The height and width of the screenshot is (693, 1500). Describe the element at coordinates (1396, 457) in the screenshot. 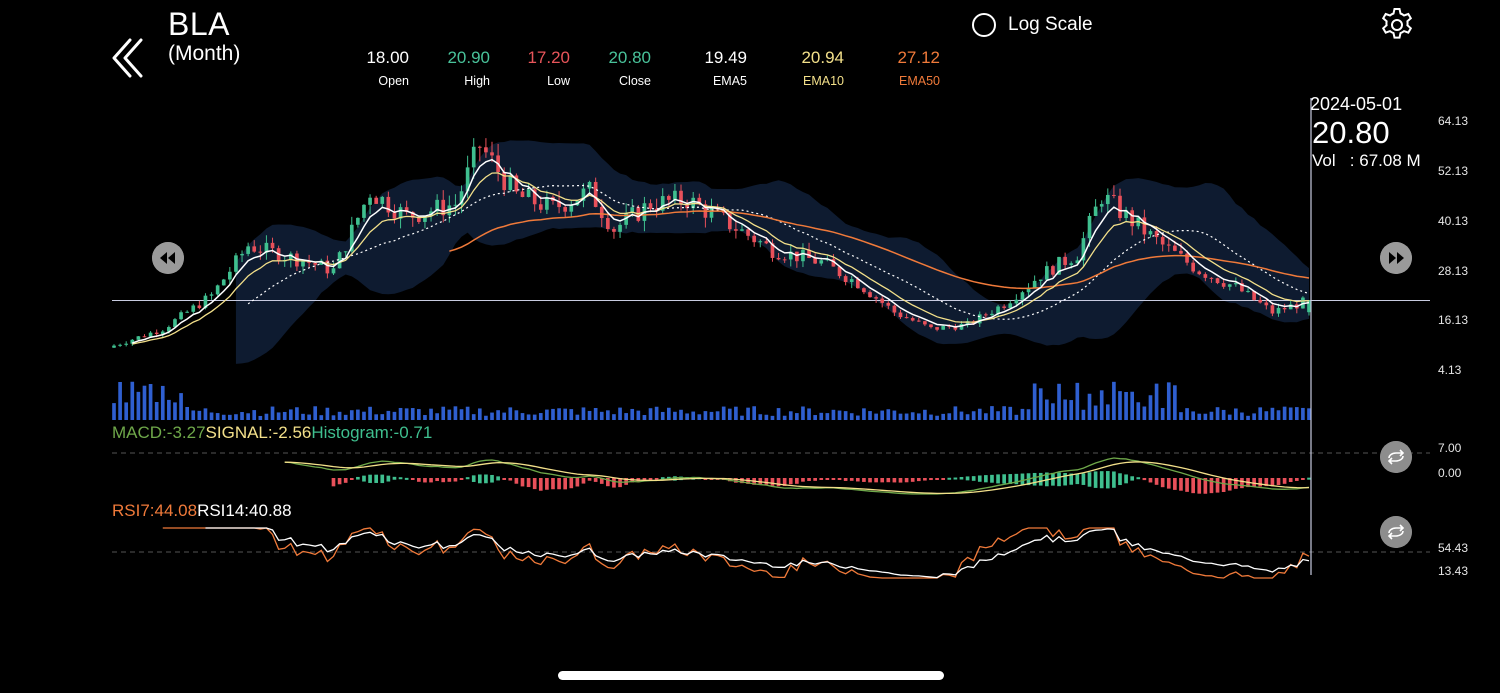

I see `macd-cycle-icon` at that location.